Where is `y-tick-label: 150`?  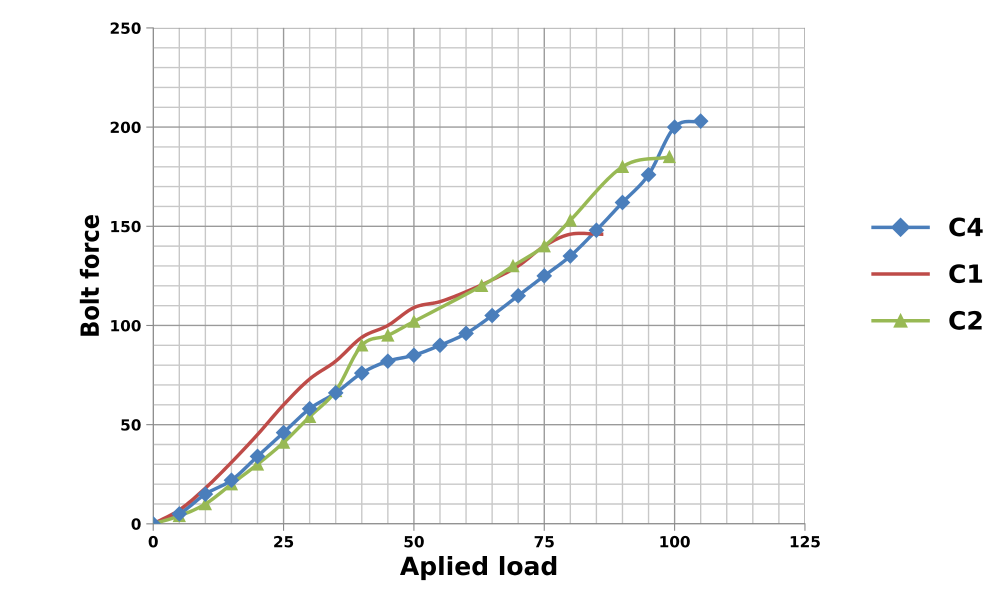
y-tick-label: 150 is located at coordinates (126, 226).